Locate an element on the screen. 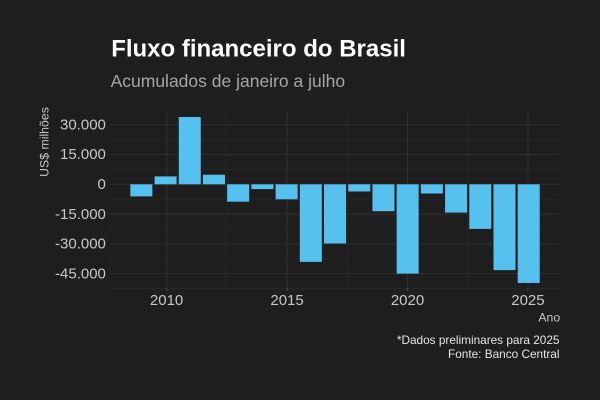 Image resolution: width=600 pixels, height=400 pixels. svg-text: 2010 is located at coordinates (166, 300).